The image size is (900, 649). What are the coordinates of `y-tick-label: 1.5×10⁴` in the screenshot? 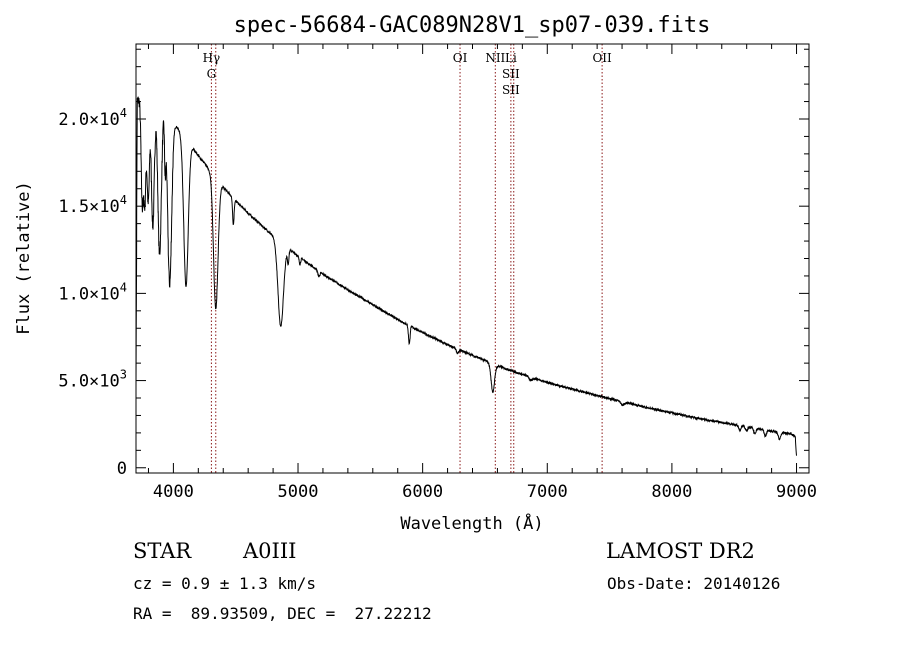 It's located at (92, 205).